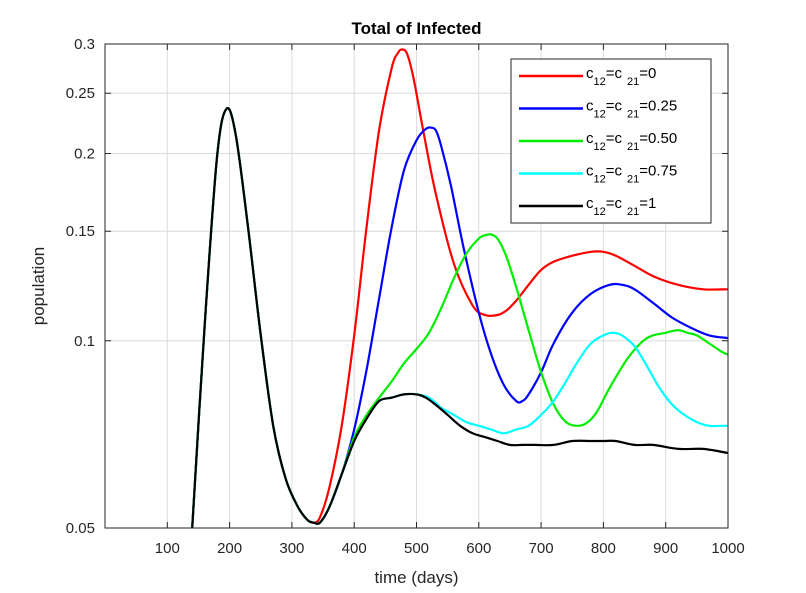  I want to click on legend-entry: c12=c 21=0.75, so click(631, 174).